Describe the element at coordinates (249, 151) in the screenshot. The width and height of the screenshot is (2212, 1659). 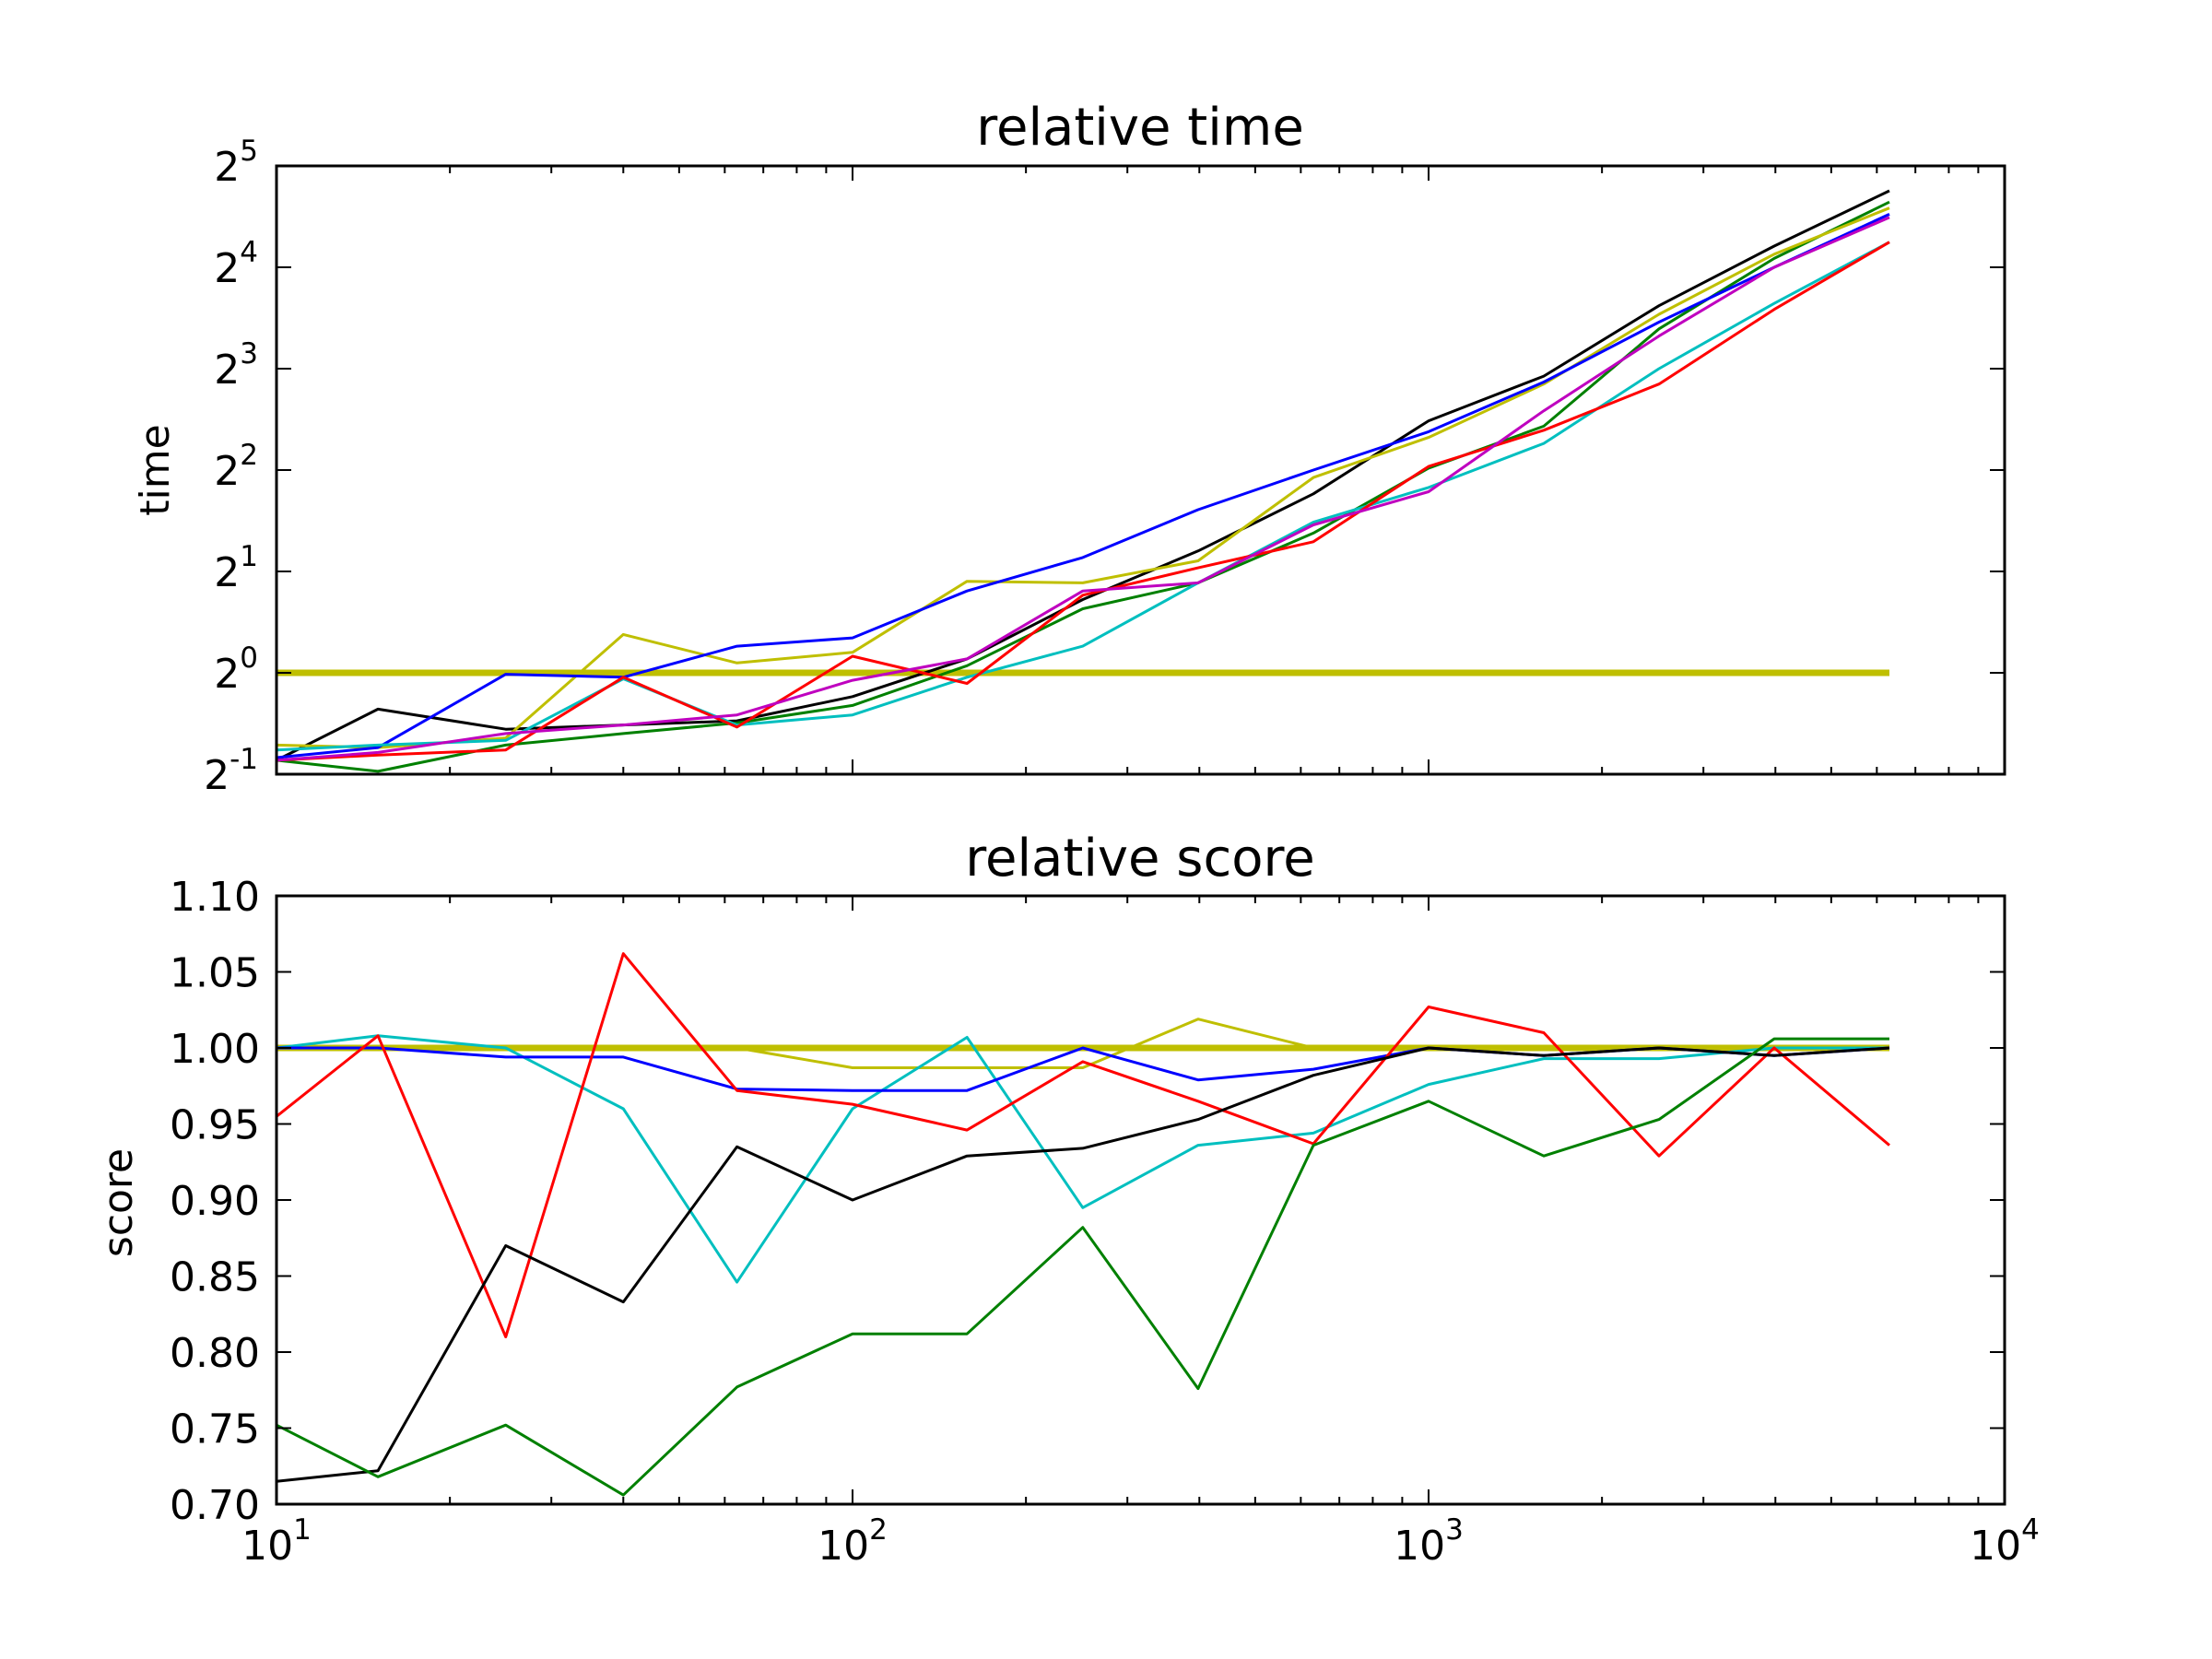
I see `y-tick-exponent: 5` at that location.